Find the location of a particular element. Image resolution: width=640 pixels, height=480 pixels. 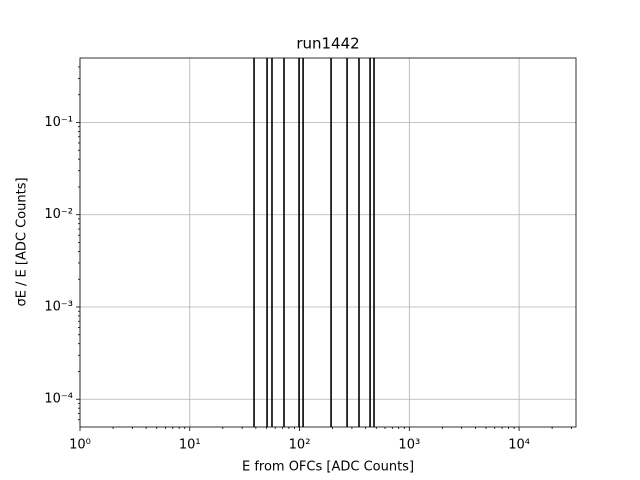

x-tick-label: 10² is located at coordinates (300, 445).